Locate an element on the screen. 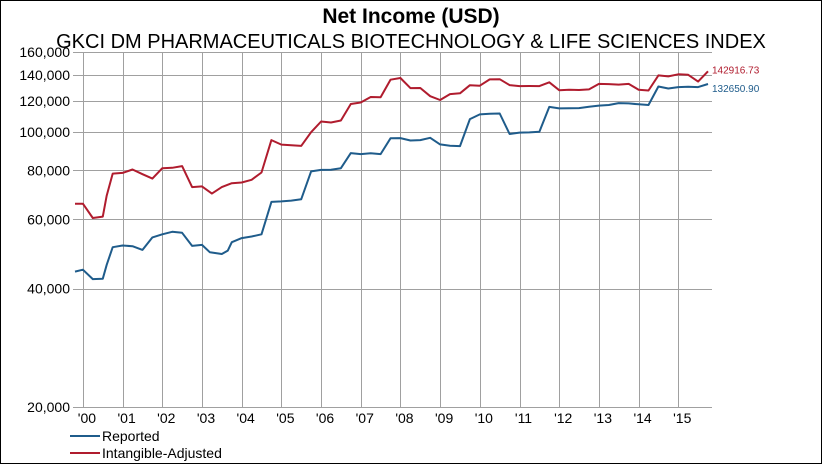  x-tick-label: '11 is located at coordinates (523, 418).